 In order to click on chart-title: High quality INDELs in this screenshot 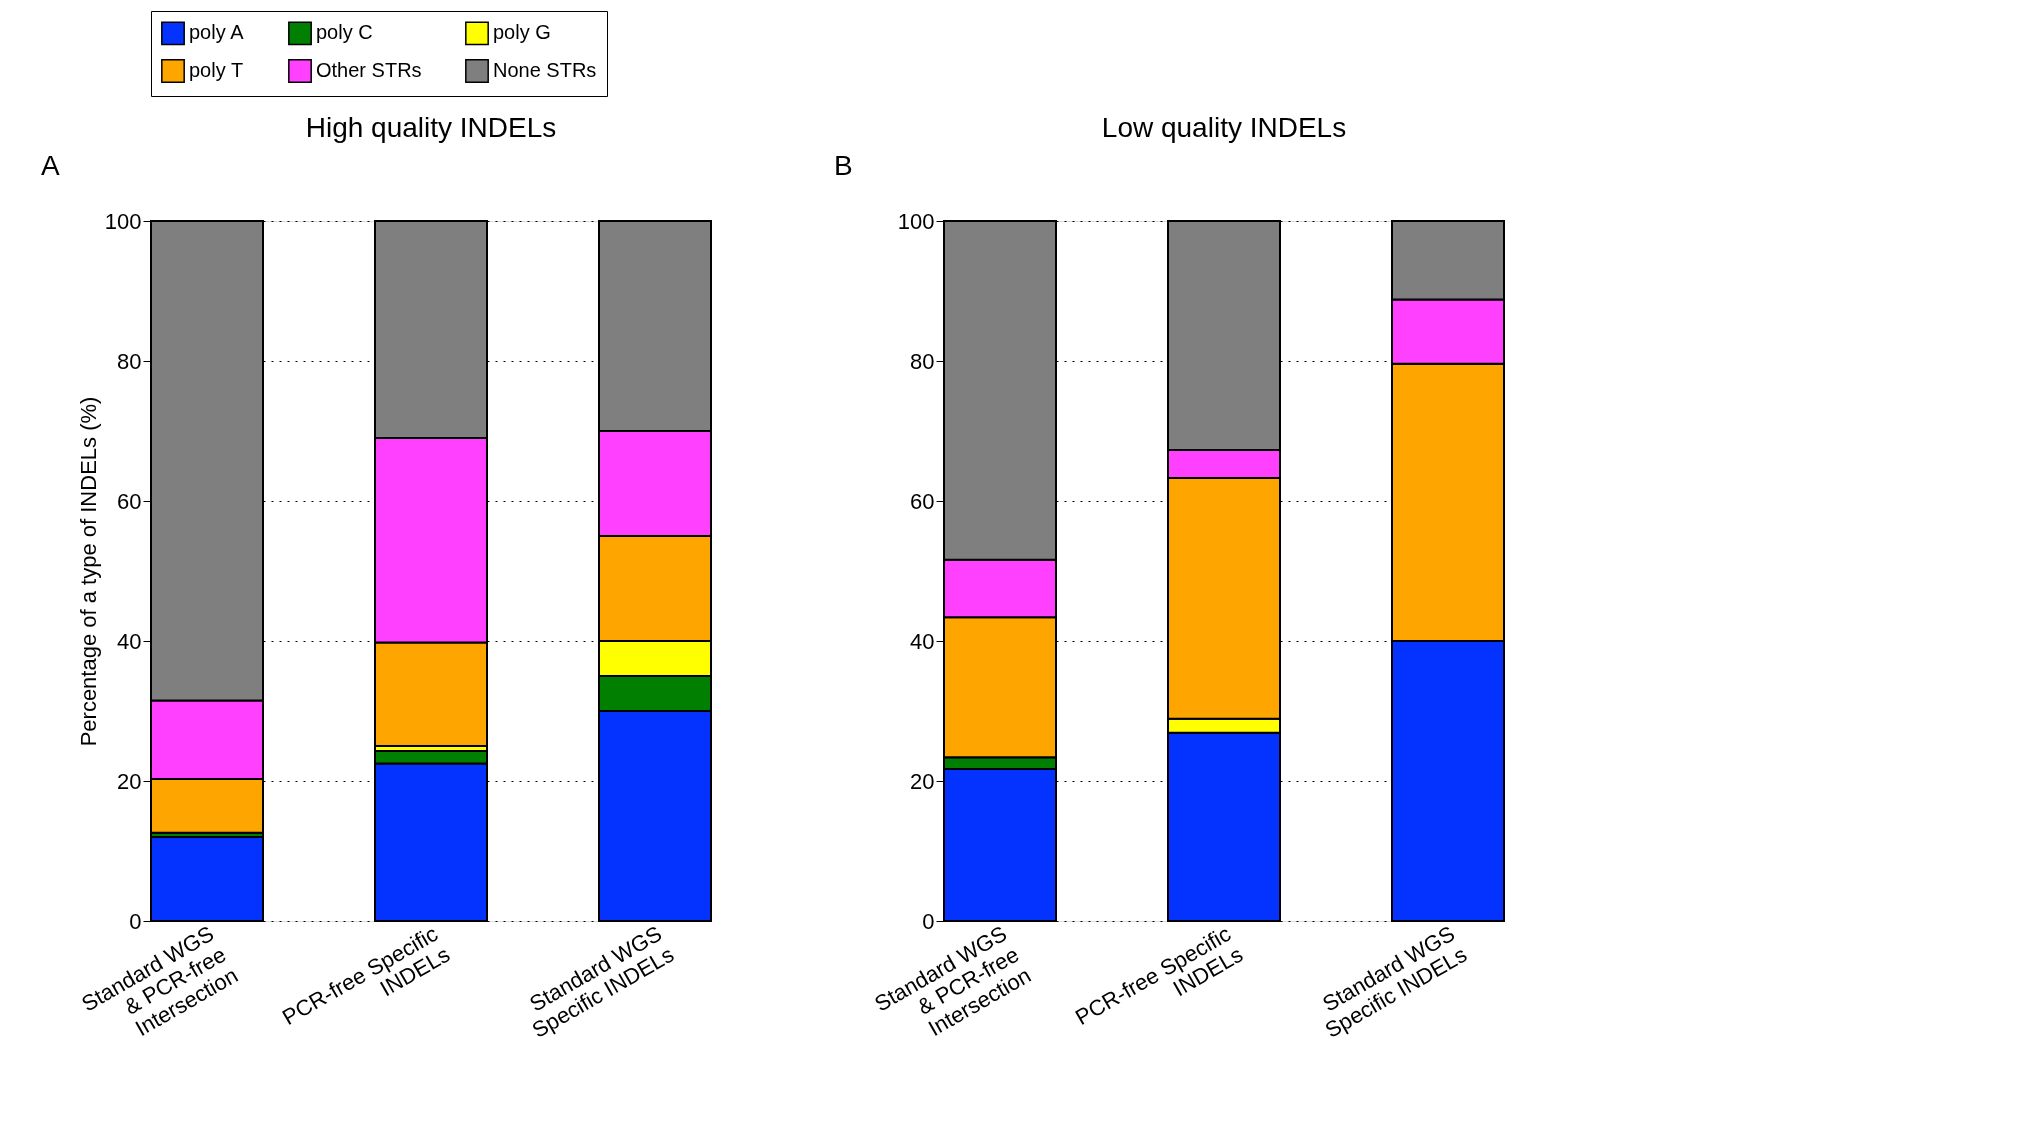, I will do `click(431, 127)`.